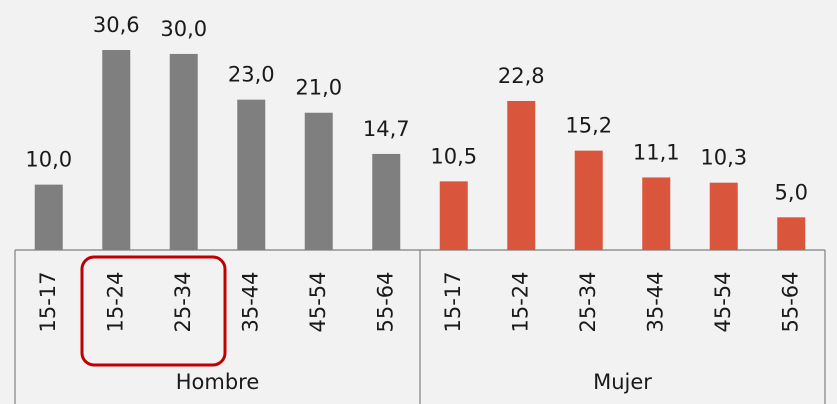 The image size is (837, 404). Describe the element at coordinates (622, 382) in the screenshot. I see `group-label: Mujer` at that location.